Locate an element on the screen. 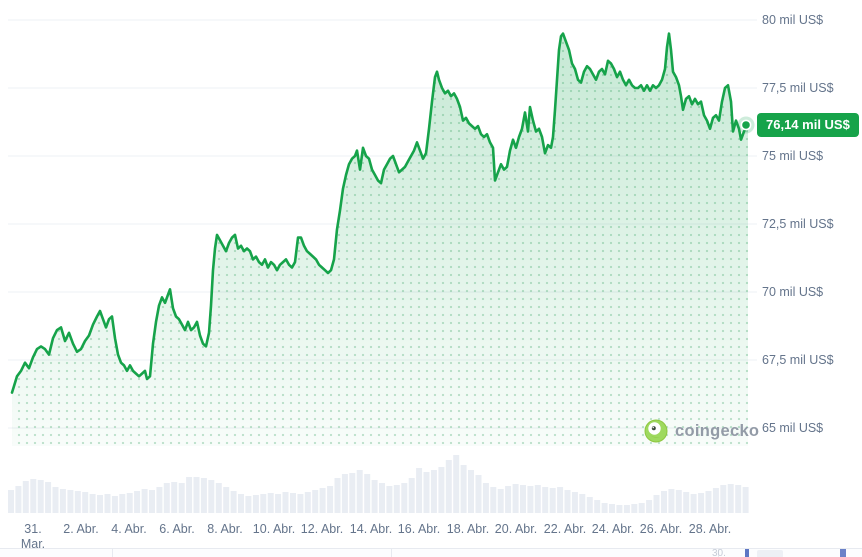  coingecko-watermark: coingecko is located at coordinates (701, 431).